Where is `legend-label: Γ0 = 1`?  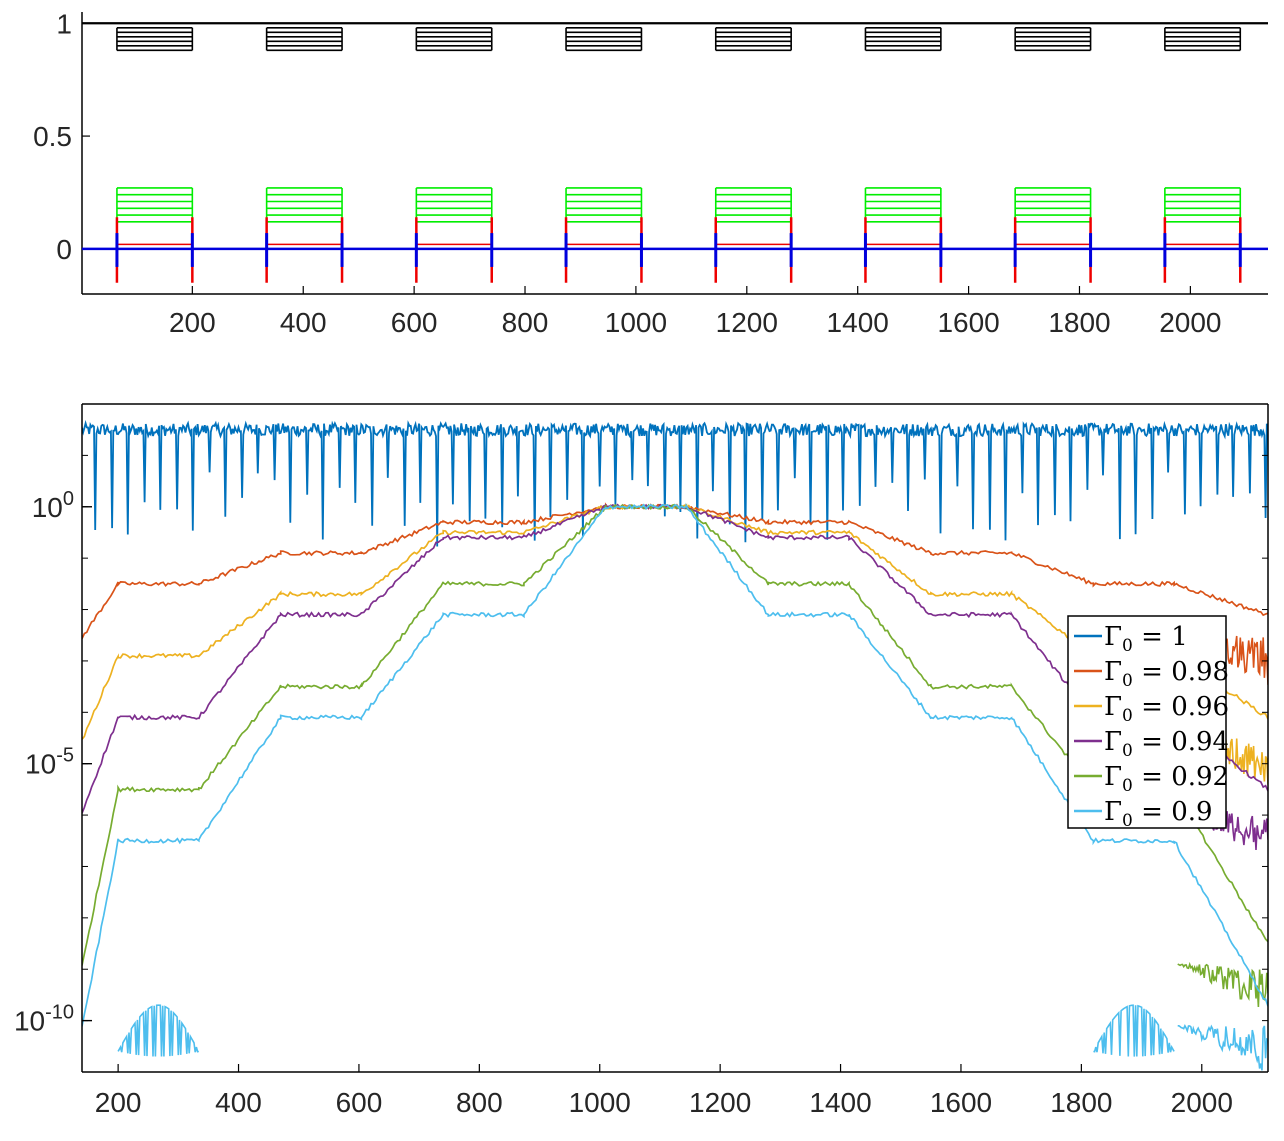 legend-label: Γ0 = 1 is located at coordinates (1146, 639).